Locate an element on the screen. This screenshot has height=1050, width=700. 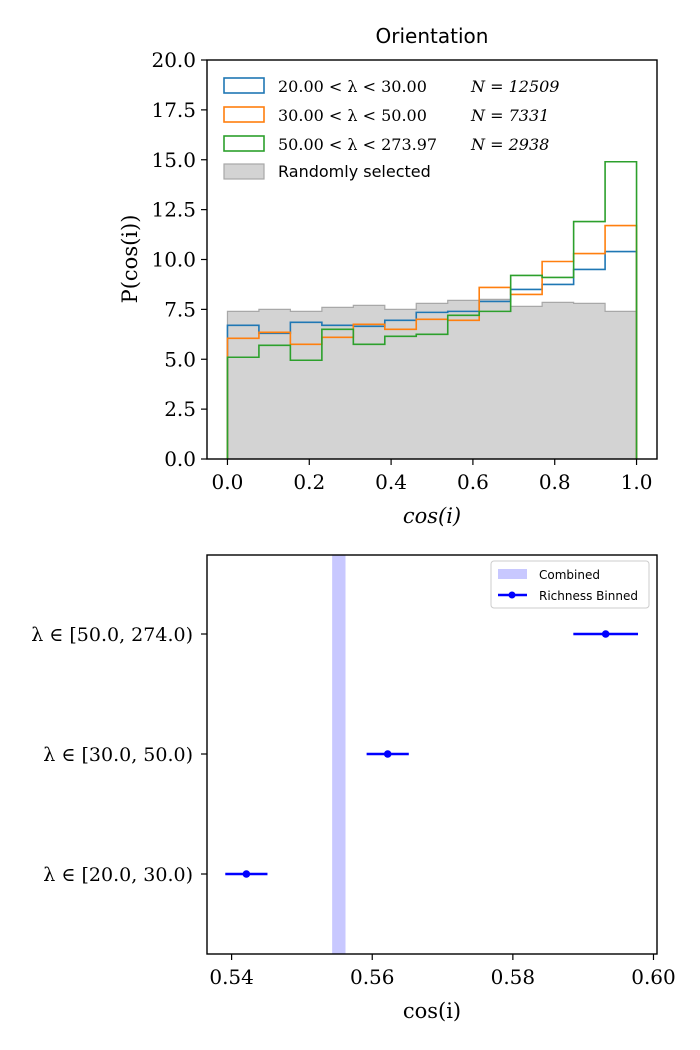
errorbar-x-tick-label: 0.60 is located at coordinates (653, 977).